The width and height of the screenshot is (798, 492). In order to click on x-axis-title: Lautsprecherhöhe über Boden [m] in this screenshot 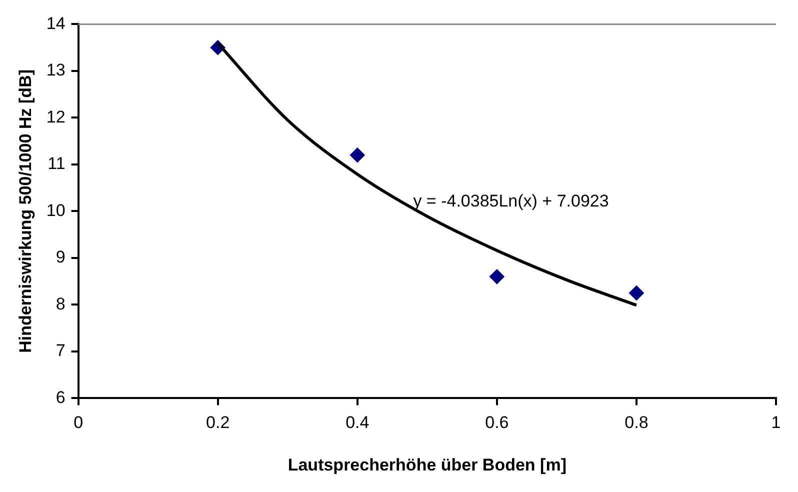, I will do `click(427, 464)`.